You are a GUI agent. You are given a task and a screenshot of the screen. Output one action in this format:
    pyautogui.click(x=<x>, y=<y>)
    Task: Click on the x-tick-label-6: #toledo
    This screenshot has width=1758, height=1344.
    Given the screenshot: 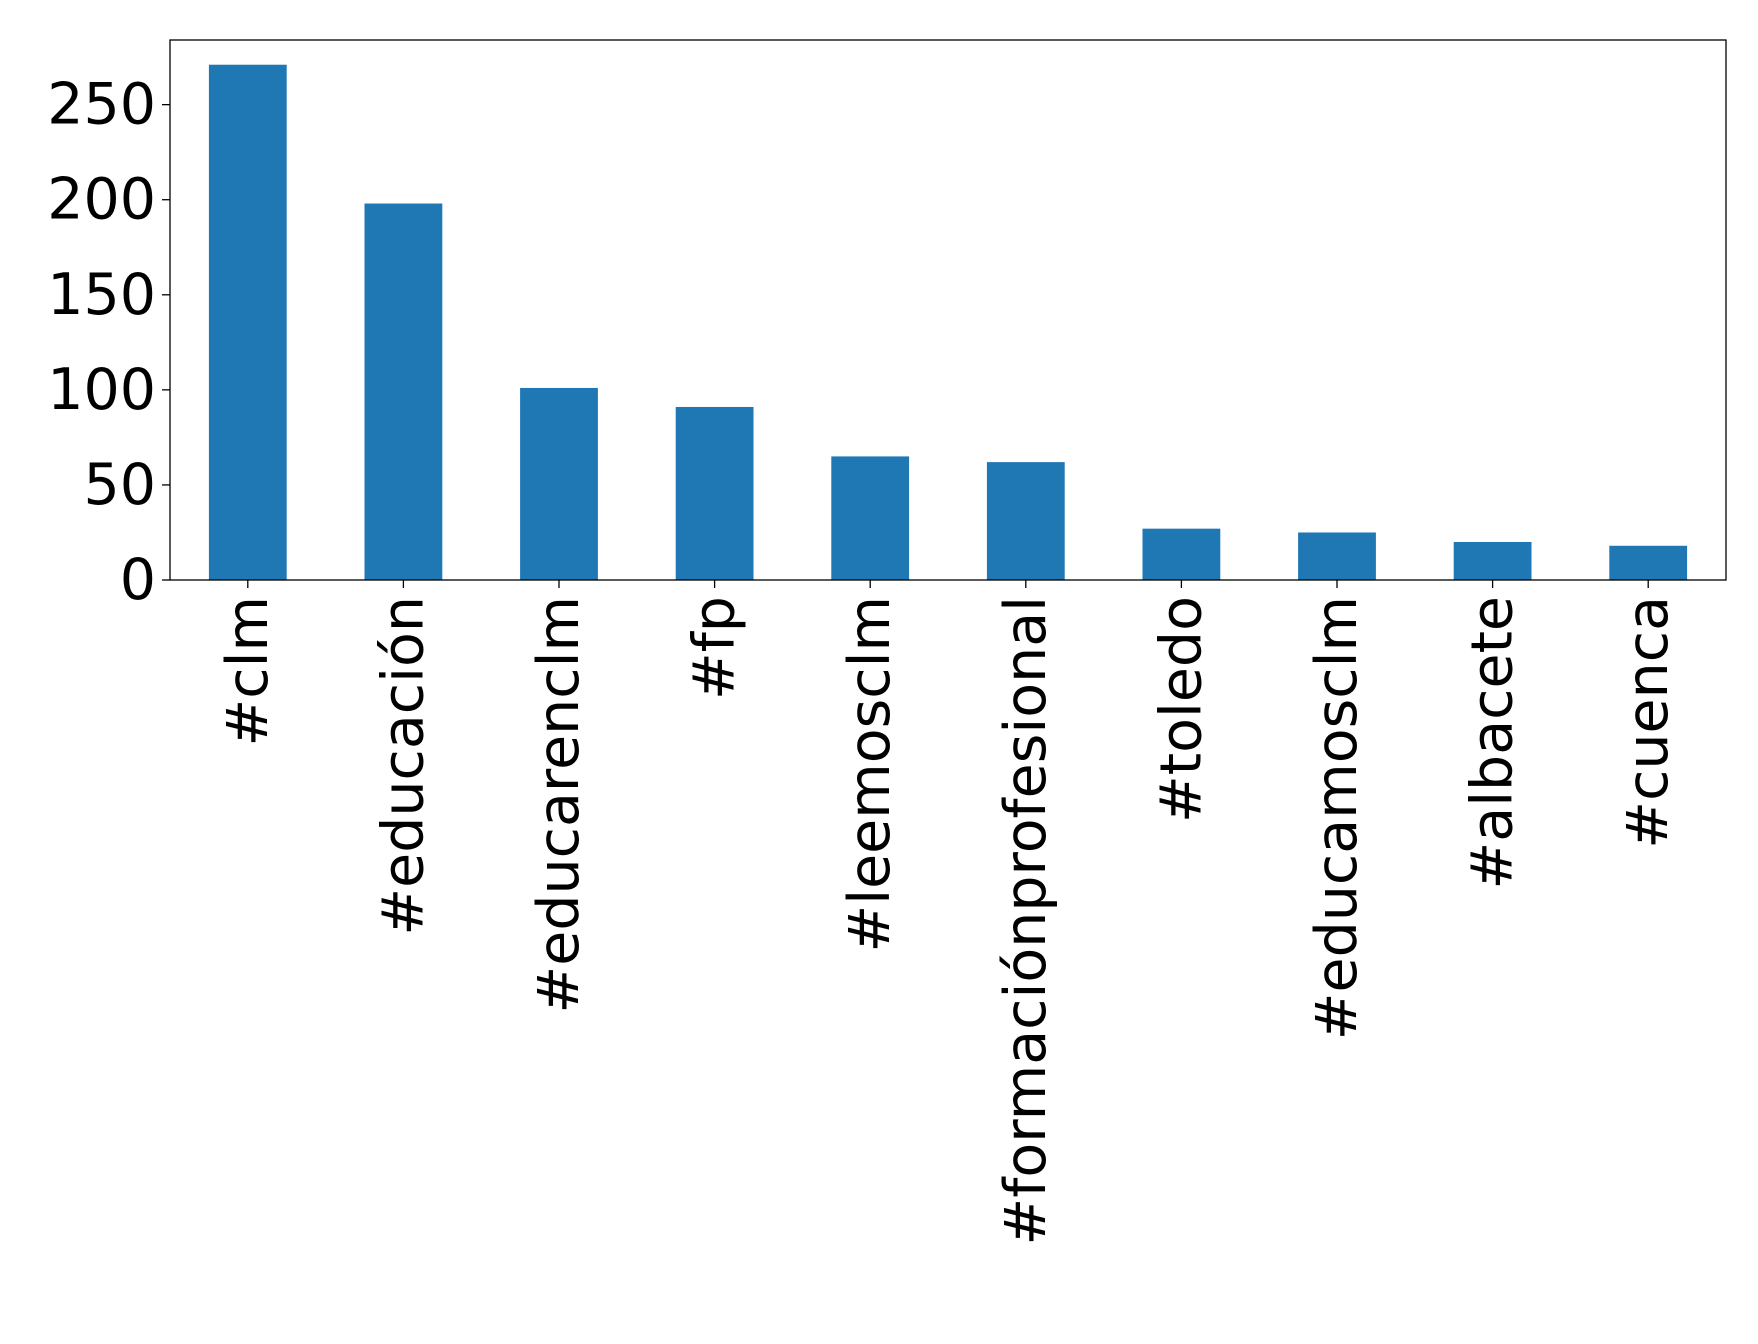 What is the action you would take?
    pyautogui.click(x=1181, y=709)
    